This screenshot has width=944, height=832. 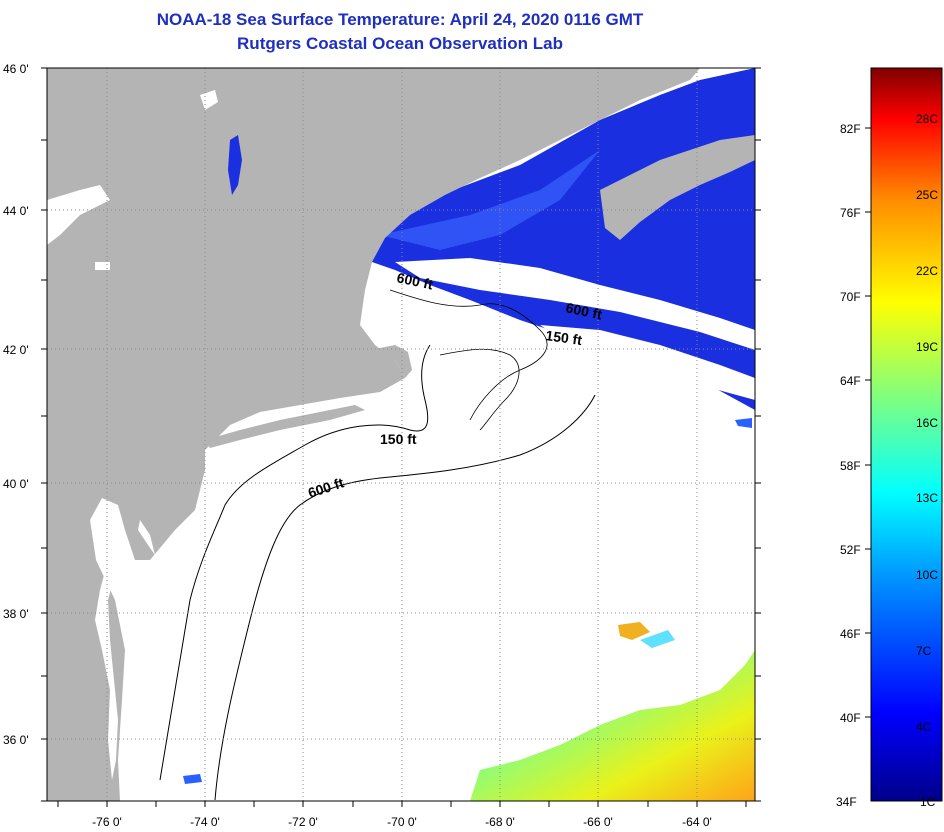 What do you see at coordinates (924, 727) in the screenshot?
I see `colorbar-c-label: 4C` at bounding box center [924, 727].